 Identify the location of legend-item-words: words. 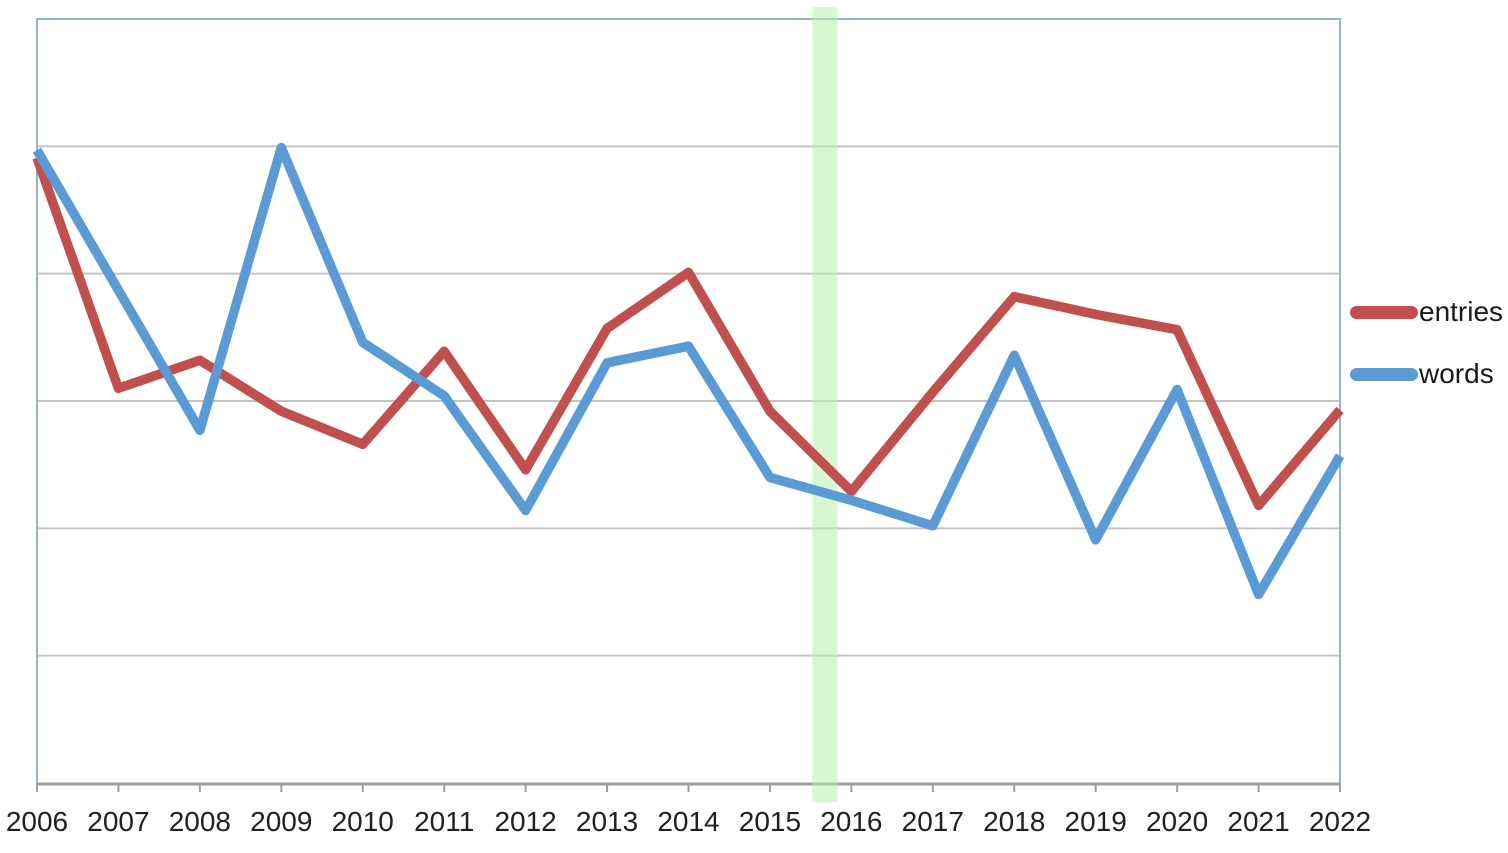
(1426, 374).